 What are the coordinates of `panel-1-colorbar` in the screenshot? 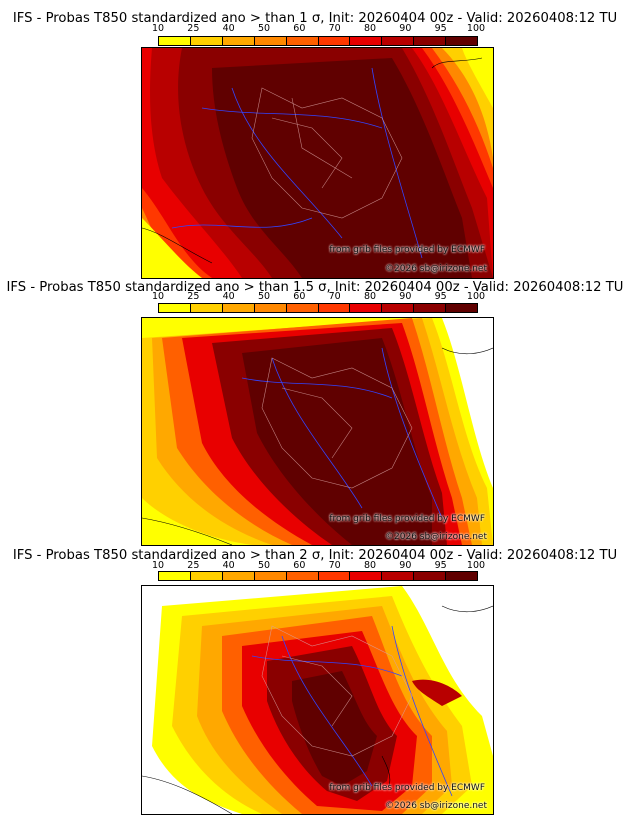 It's located at (318, 41).